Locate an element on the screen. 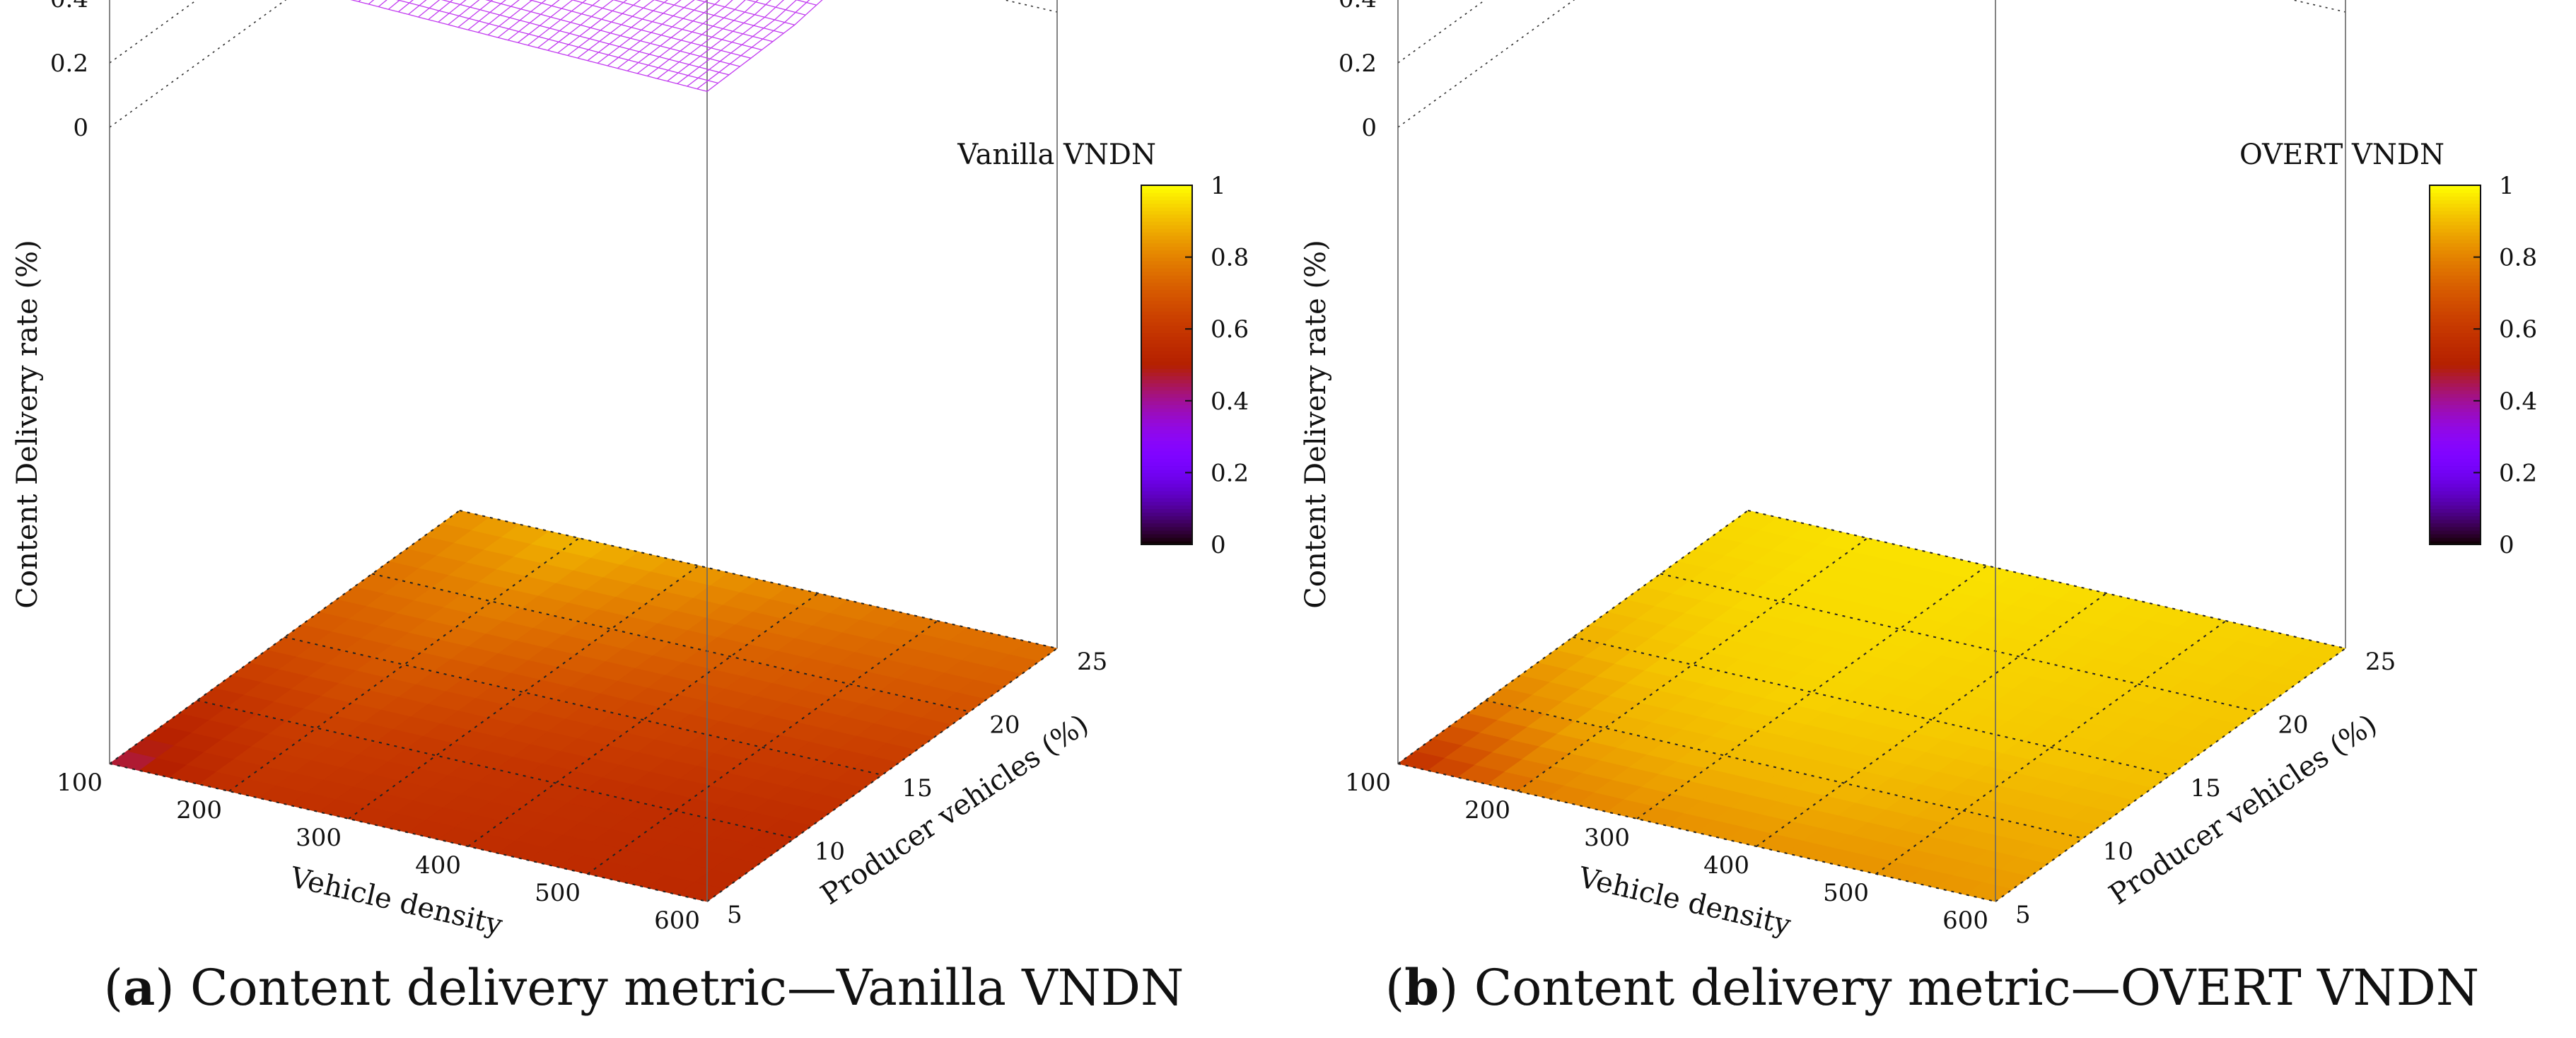 The height and width of the screenshot is (1038, 2576). x-tick-label: 600 is located at coordinates (677, 920).